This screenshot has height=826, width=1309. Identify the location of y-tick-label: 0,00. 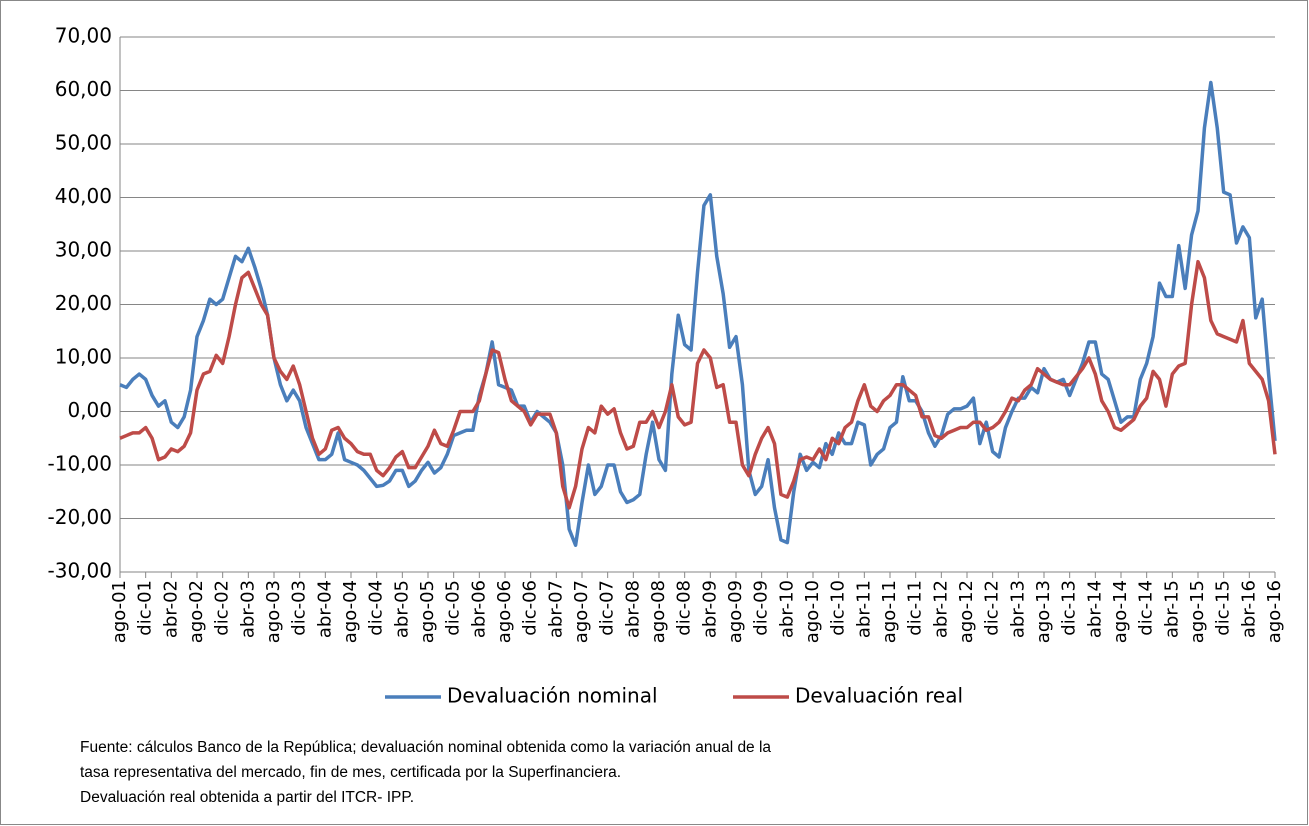
(89, 410).